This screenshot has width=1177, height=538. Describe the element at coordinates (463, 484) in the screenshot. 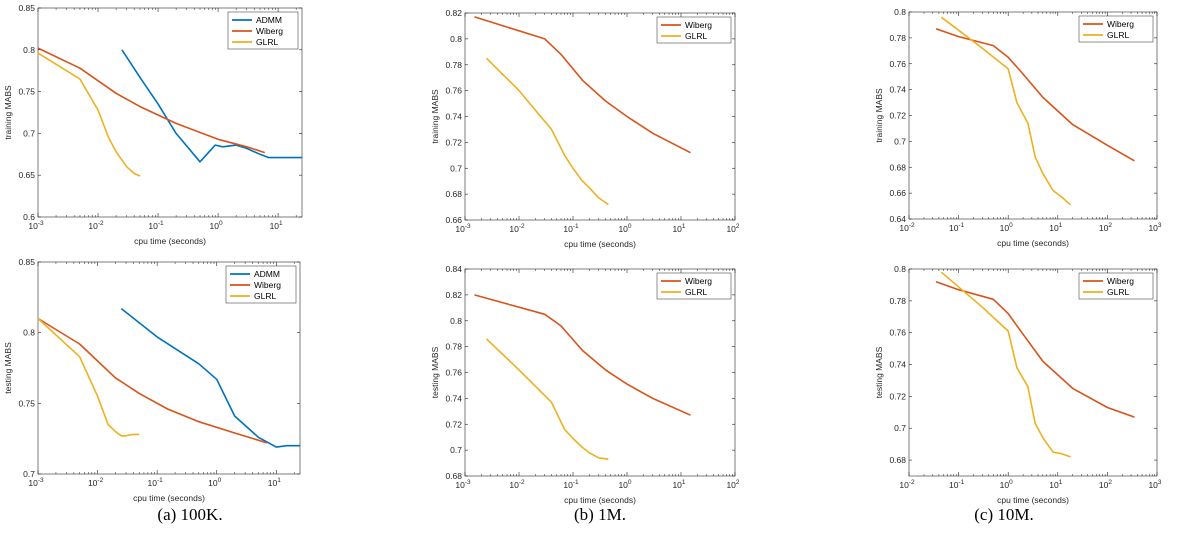

I see `x-tick-label: 10⁻³` at that location.